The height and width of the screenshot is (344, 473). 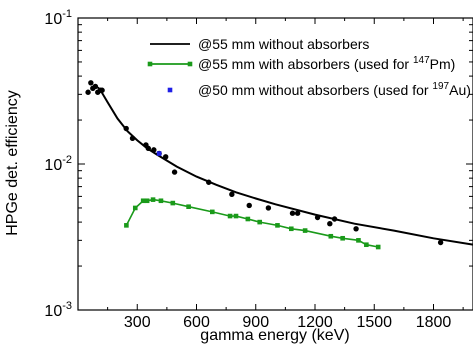 What do you see at coordinates (434, 322) in the screenshot?
I see `x-tick-label: 1800` at bounding box center [434, 322].